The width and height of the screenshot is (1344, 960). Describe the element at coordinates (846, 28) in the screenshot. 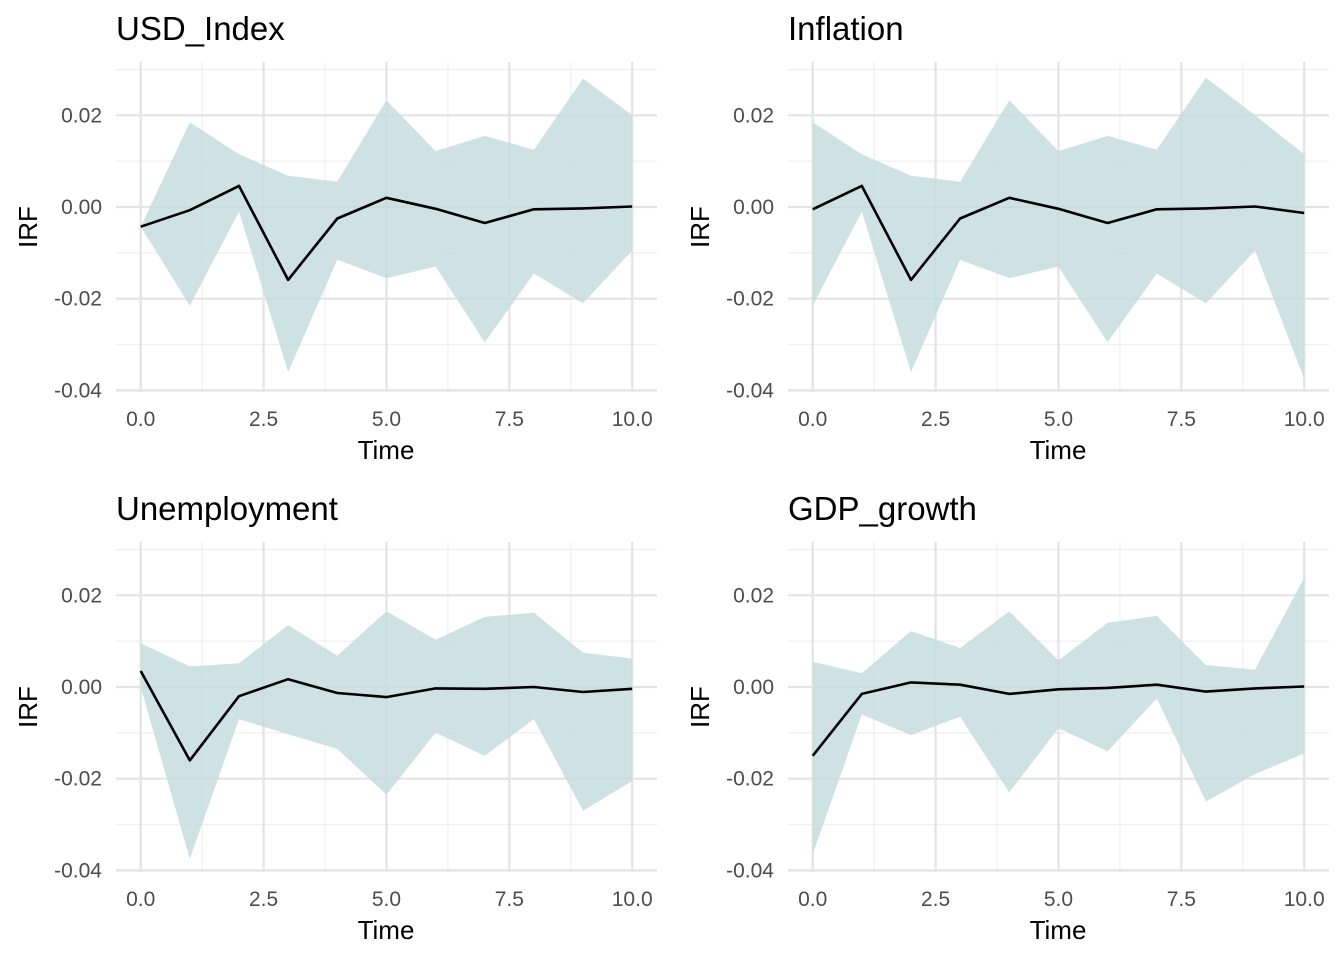

I see `panel-title: Inflation` at that location.